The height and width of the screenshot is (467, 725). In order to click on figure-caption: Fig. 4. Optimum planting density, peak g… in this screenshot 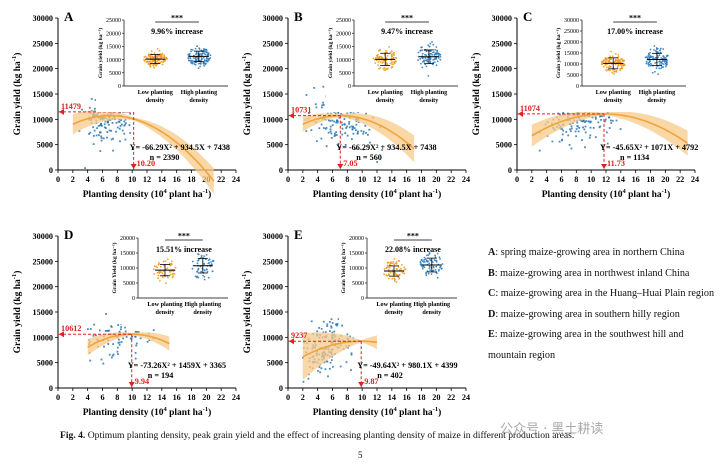, I will do `click(385, 435)`.